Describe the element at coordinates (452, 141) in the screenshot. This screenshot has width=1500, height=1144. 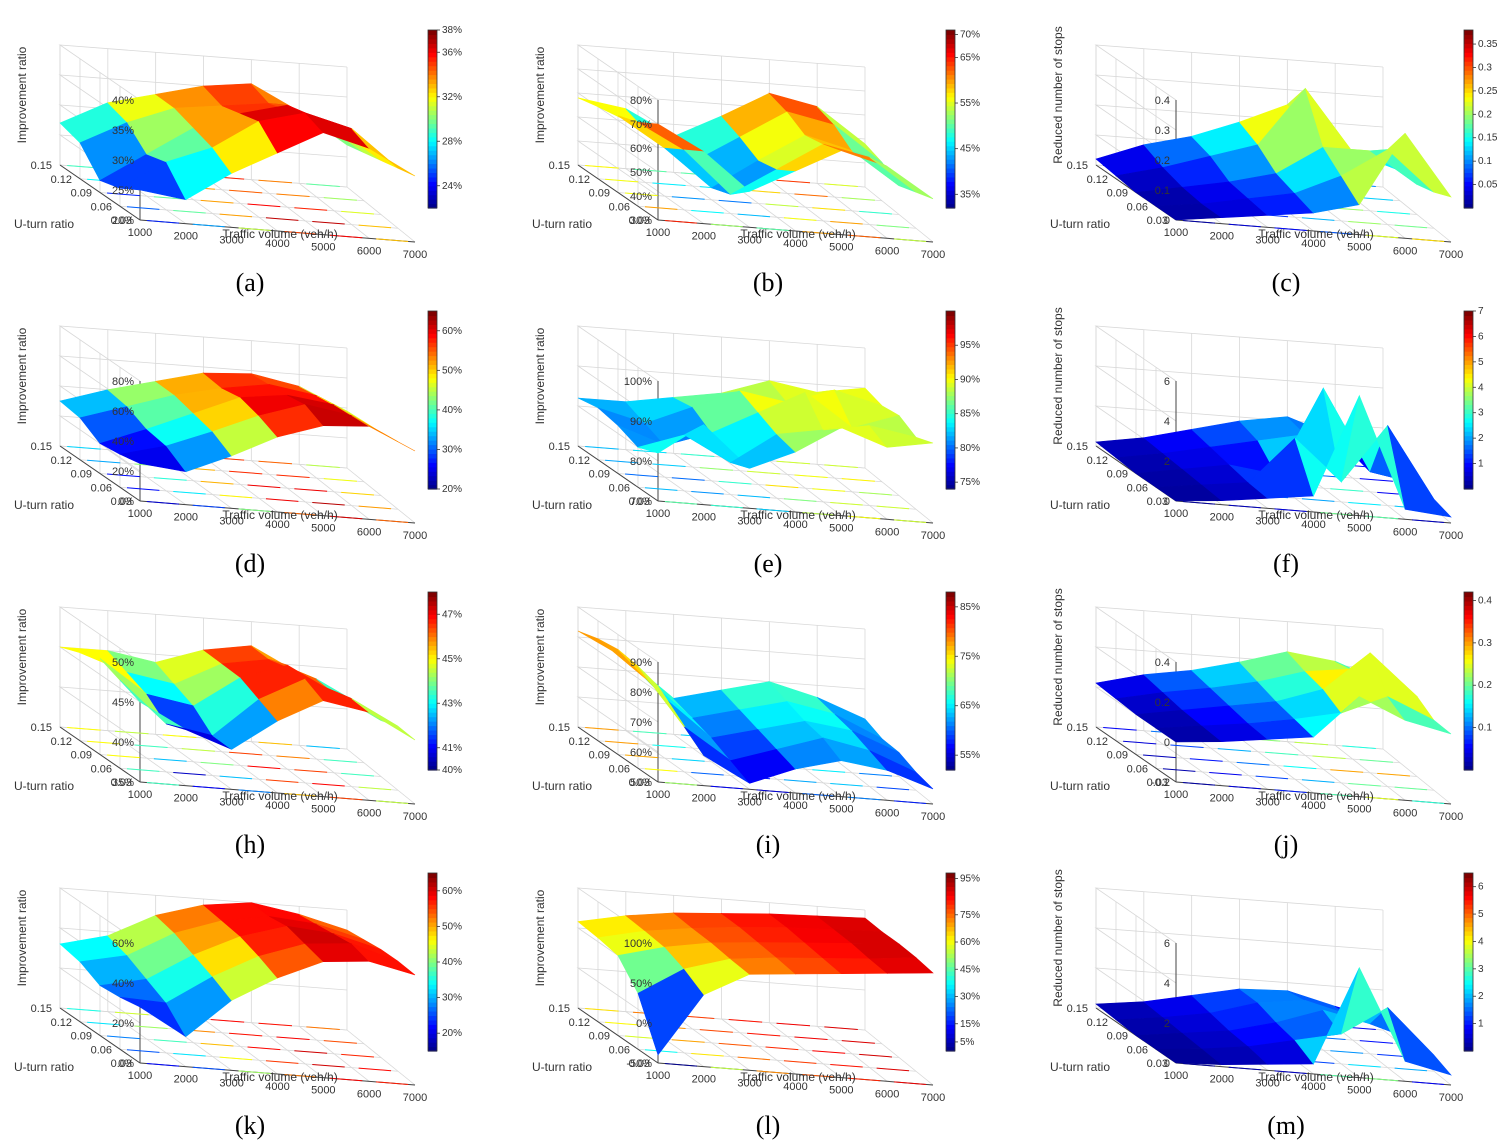
I see `colorbar-tick-label: 28%` at that location.